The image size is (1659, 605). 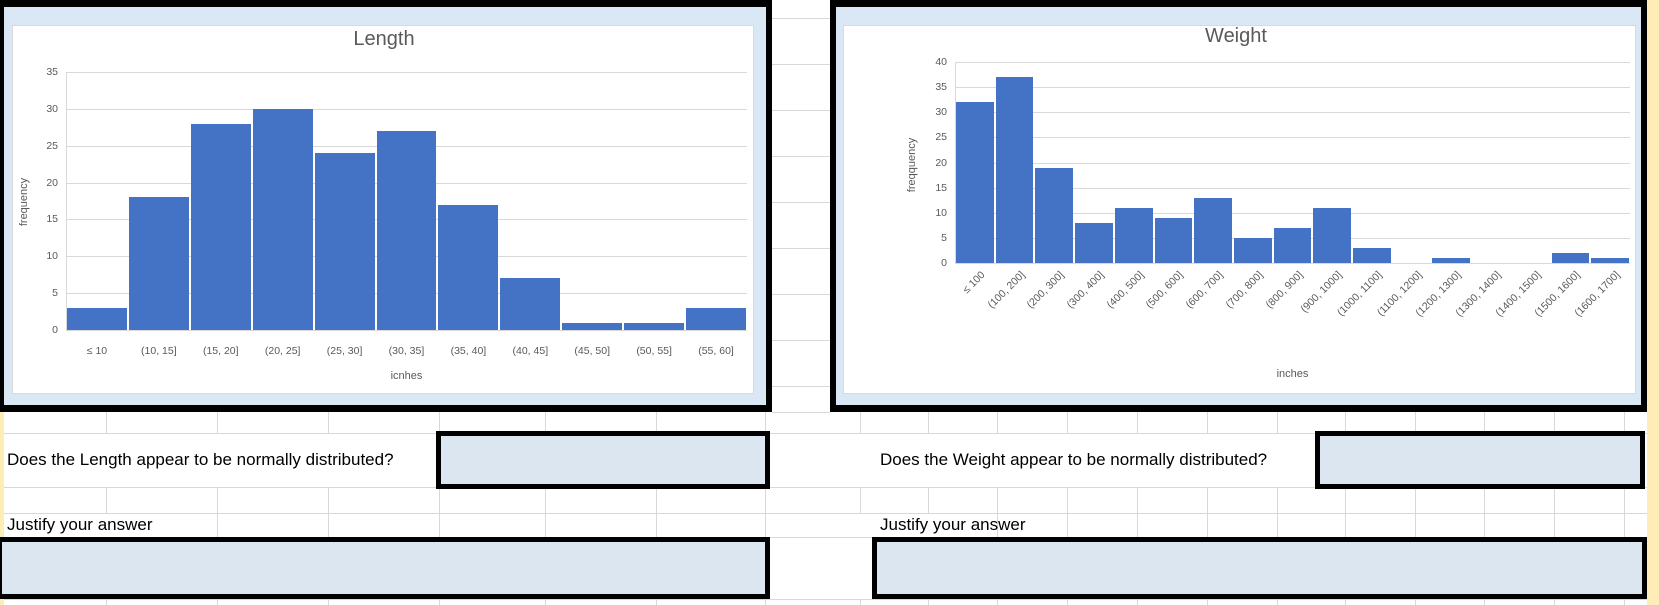 I want to click on y-tick-label: 0, so click(x=944, y=263).